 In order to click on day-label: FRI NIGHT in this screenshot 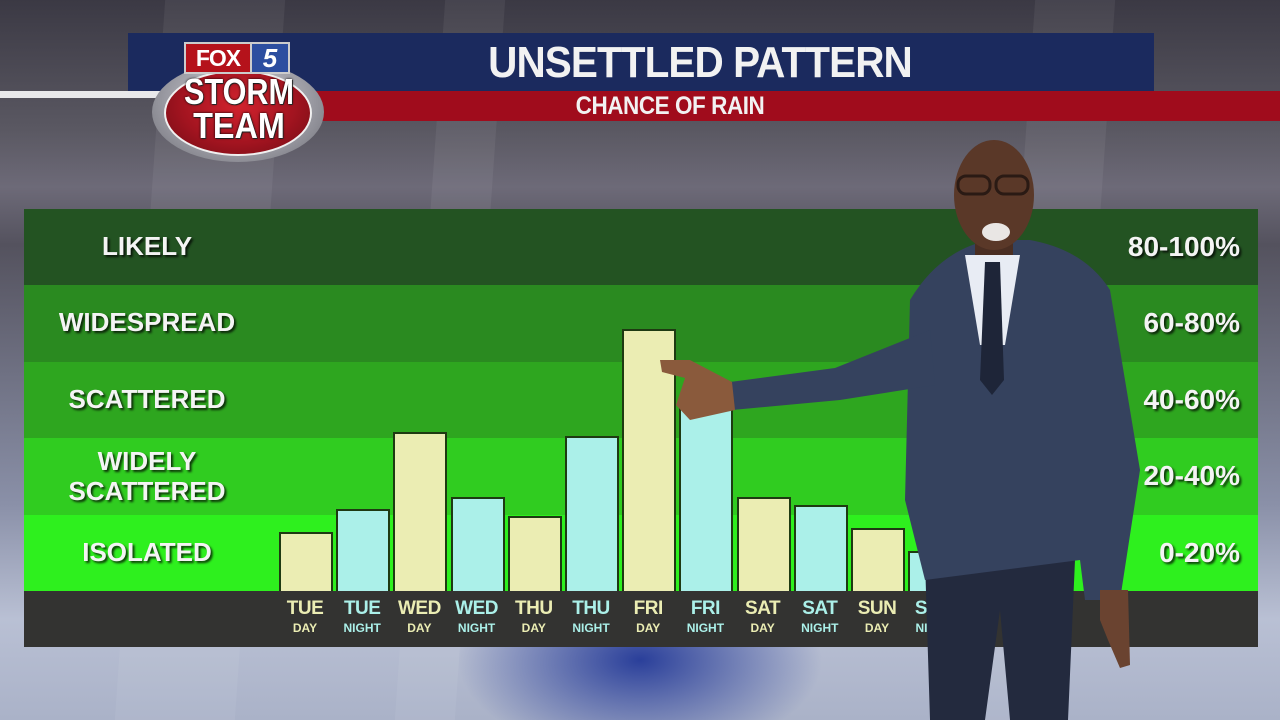, I will do `click(705, 613)`.